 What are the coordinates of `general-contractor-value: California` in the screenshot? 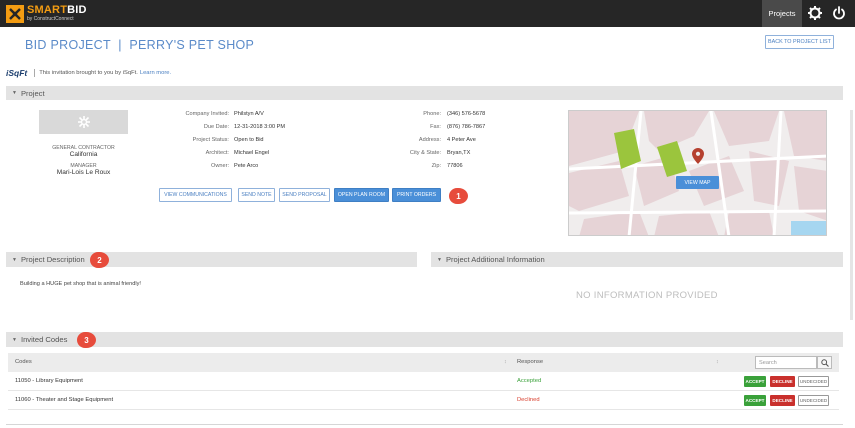 It's located at (83, 154).